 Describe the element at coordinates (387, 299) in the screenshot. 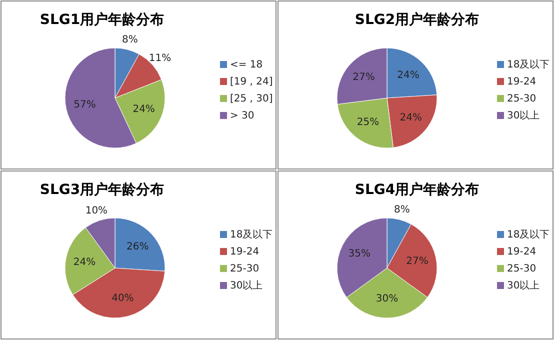

I see `data-label: 30%` at that location.